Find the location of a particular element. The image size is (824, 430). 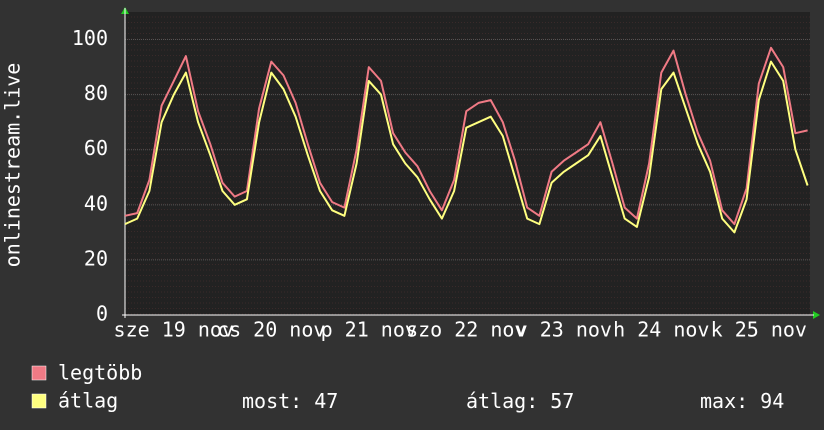

stat-value: 57 is located at coordinates (562, 401).